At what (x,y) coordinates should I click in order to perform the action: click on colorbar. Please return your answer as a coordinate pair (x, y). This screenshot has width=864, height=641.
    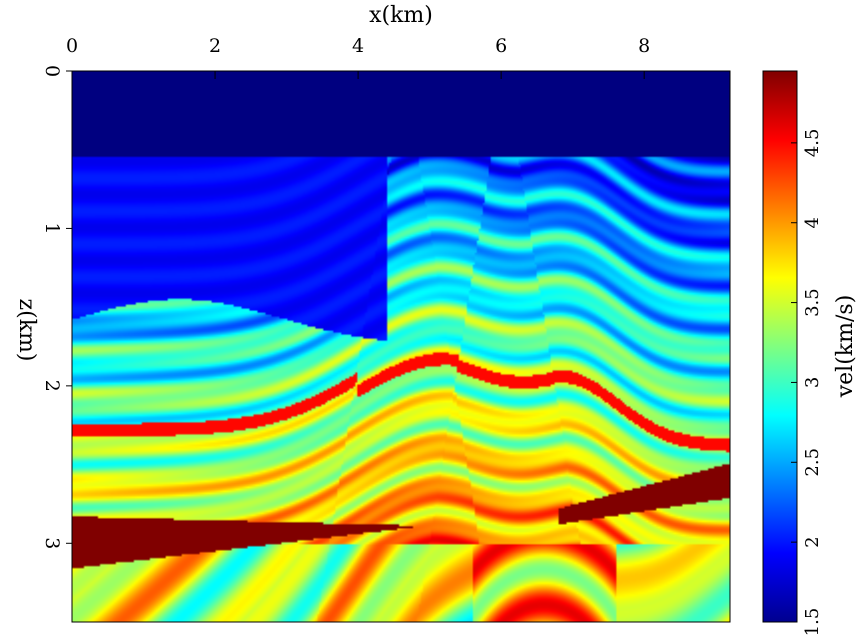
    Looking at the image, I should click on (780, 346).